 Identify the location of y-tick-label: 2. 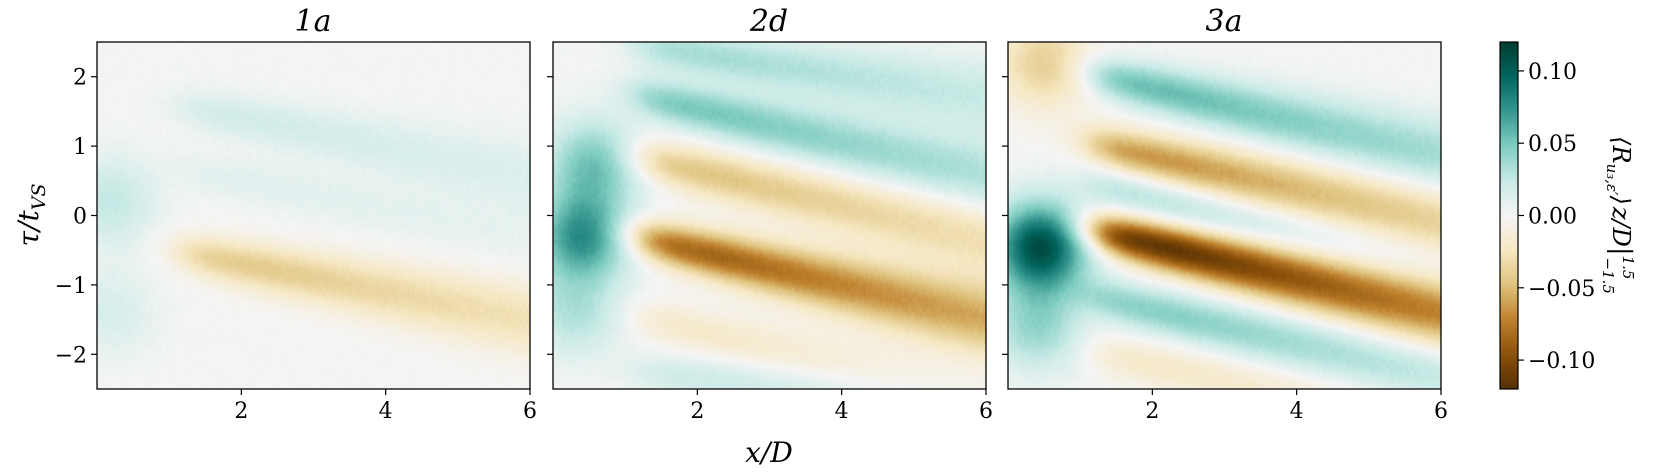
(80, 78).